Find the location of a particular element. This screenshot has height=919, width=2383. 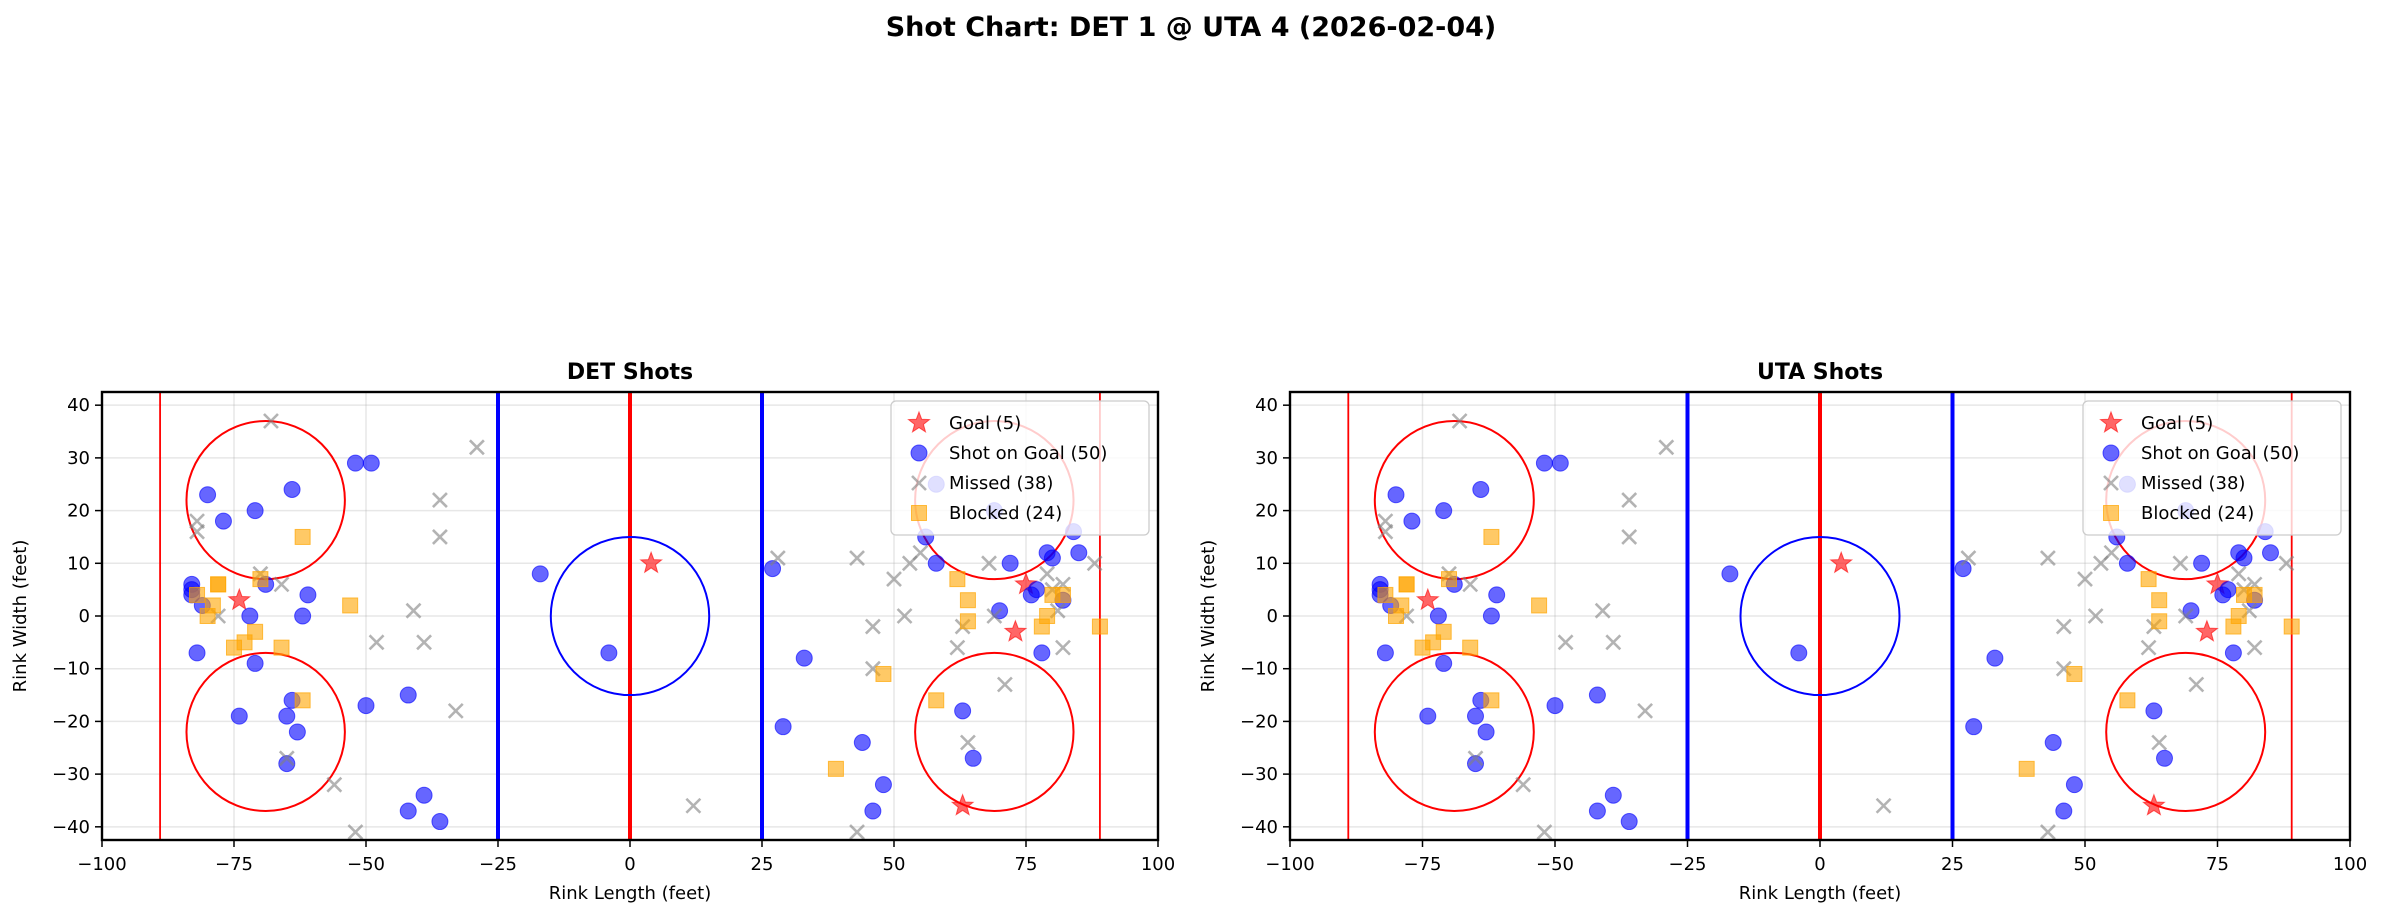

x-tick-label: 50 is located at coordinates (894, 864).